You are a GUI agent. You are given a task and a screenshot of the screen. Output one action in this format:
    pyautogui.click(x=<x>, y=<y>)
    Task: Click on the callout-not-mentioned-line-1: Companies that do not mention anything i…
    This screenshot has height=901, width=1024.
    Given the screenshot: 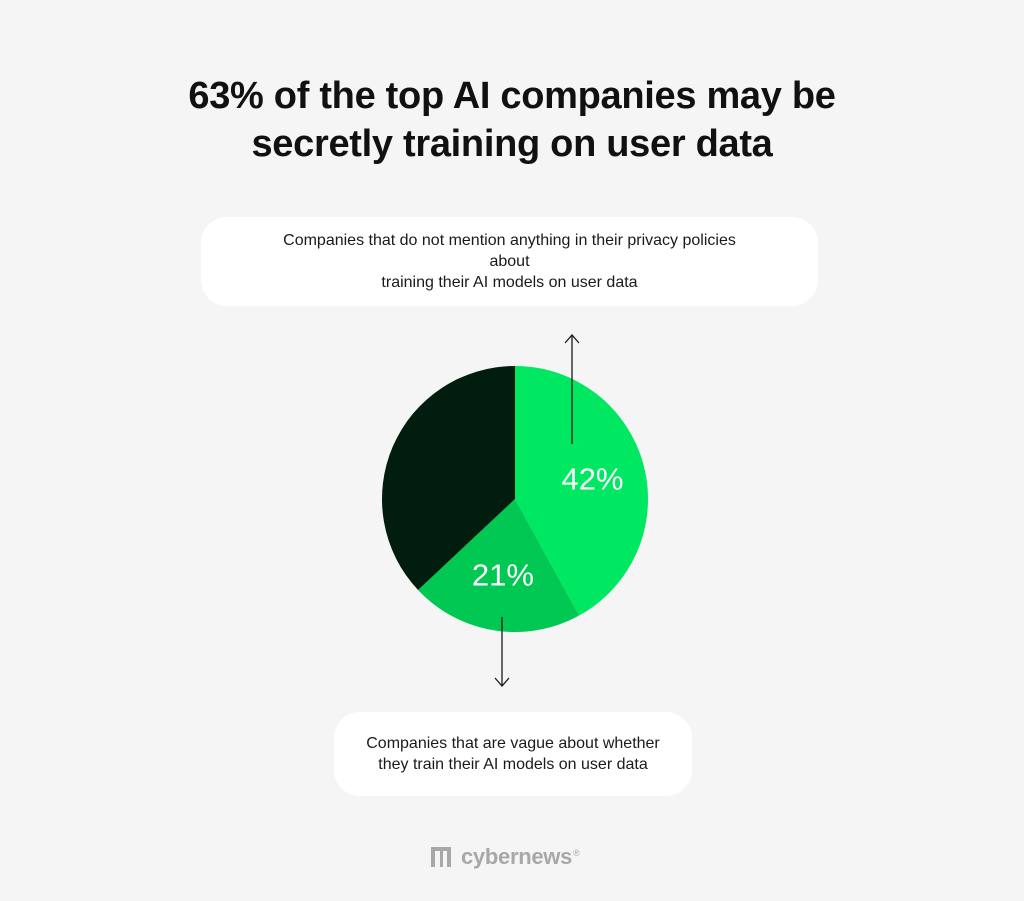 What is the action you would take?
    pyautogui.click(x=509, y=251)
    